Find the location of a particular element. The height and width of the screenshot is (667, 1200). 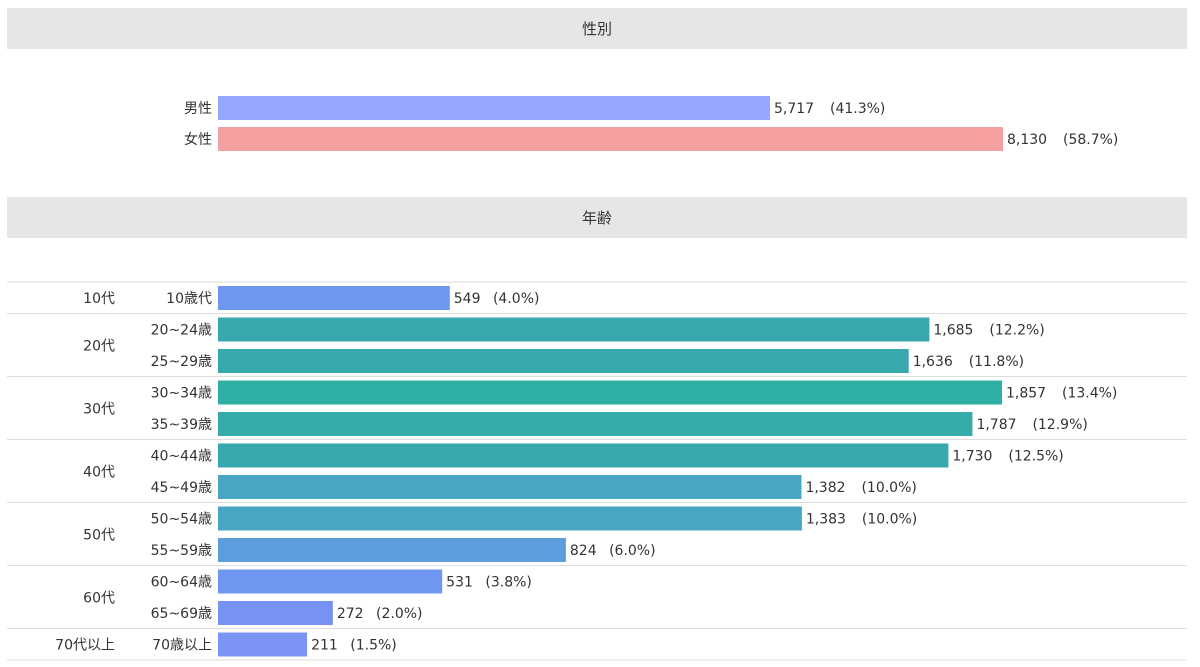

age-range-label: 55~59歳 is located at coordinates (181, 551).